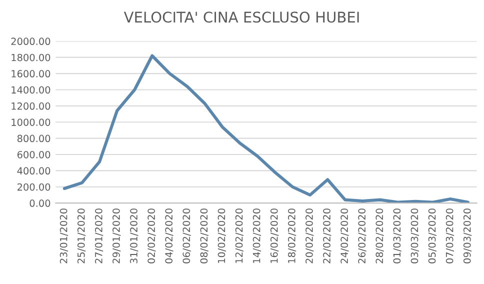  Describe the element at coordinates (40, 203) in the screenshot. I see `y-tick-label: 0.00` at that location.